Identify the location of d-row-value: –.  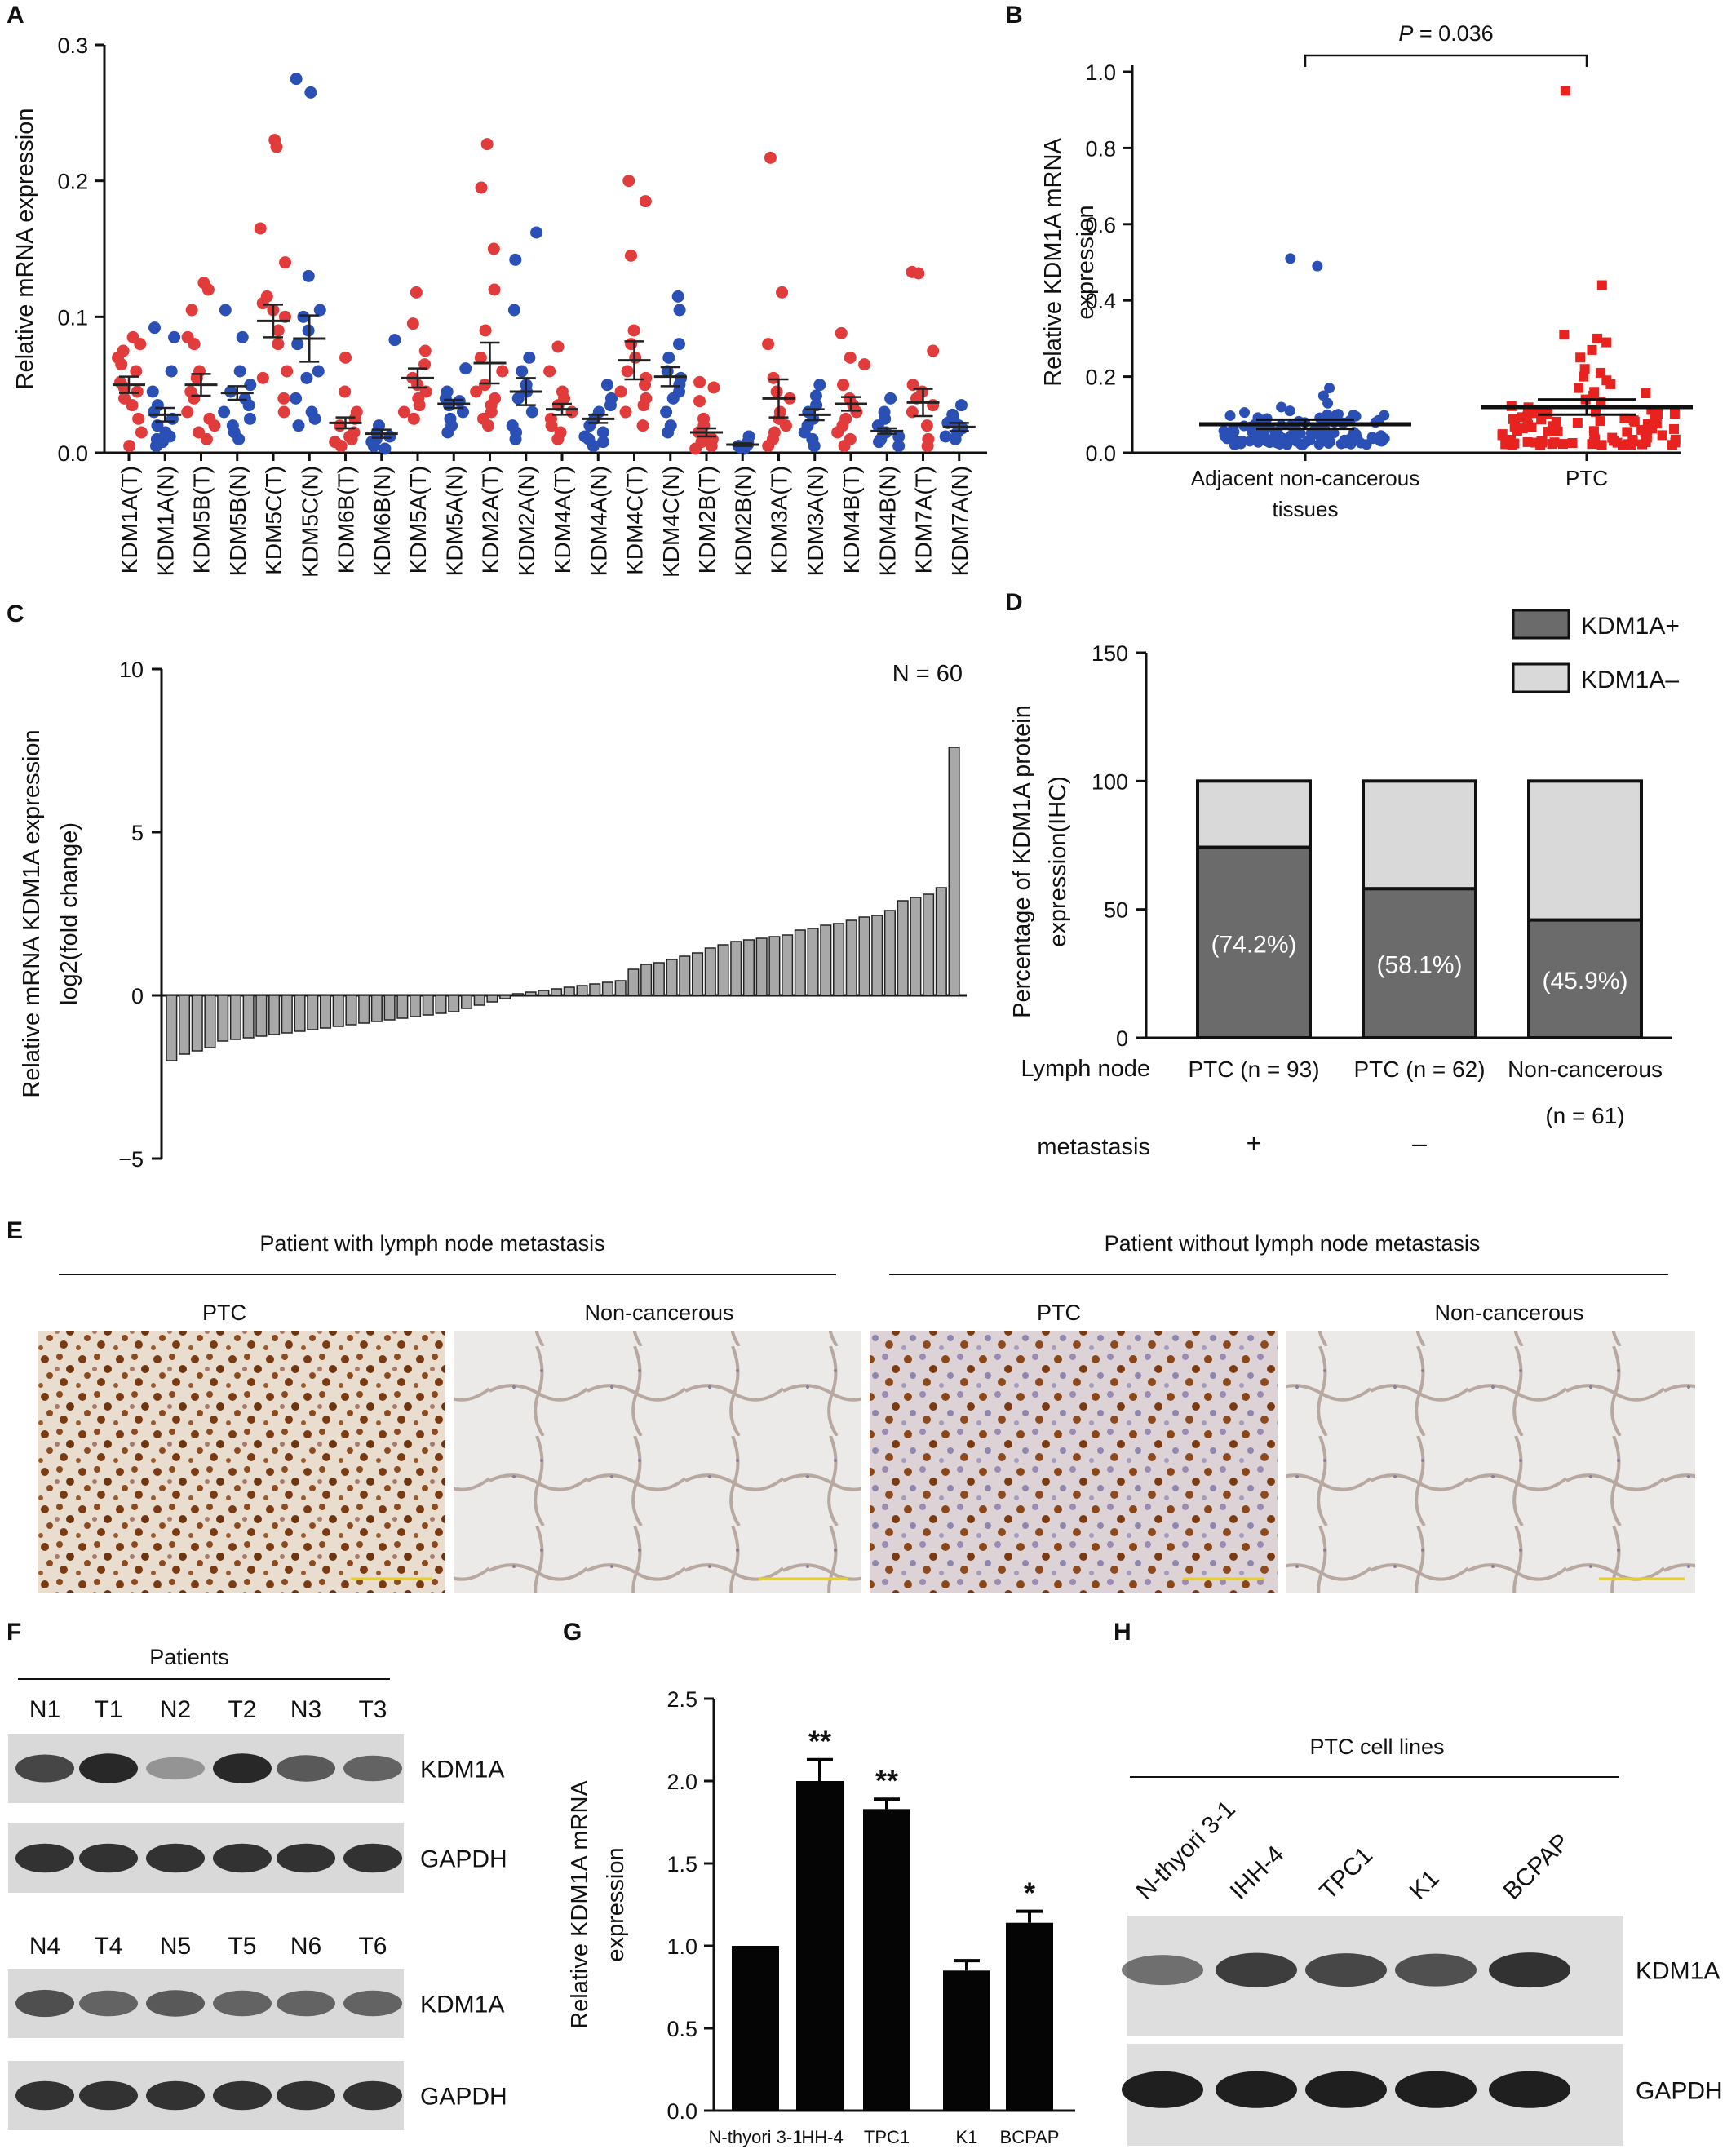
(1419, 1143).